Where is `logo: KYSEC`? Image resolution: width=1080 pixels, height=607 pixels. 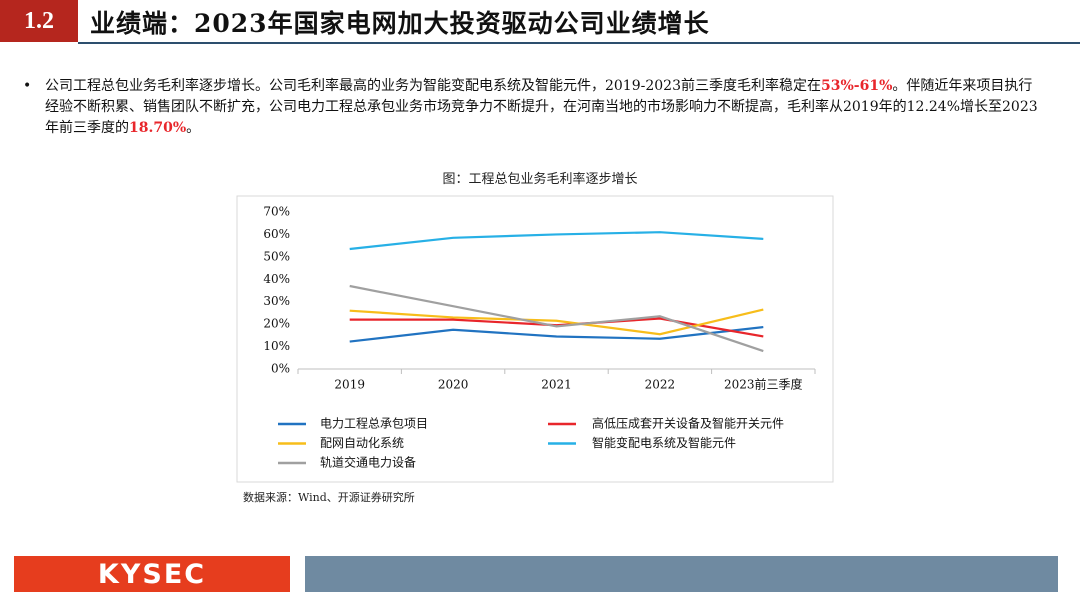 logo: KYSEC is located at coordinates (152, 574).